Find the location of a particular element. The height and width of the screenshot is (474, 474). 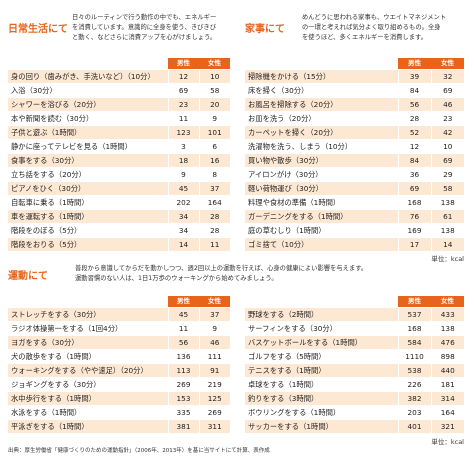

male-kcal-cell: 17 is located at coordinates (414, 244).